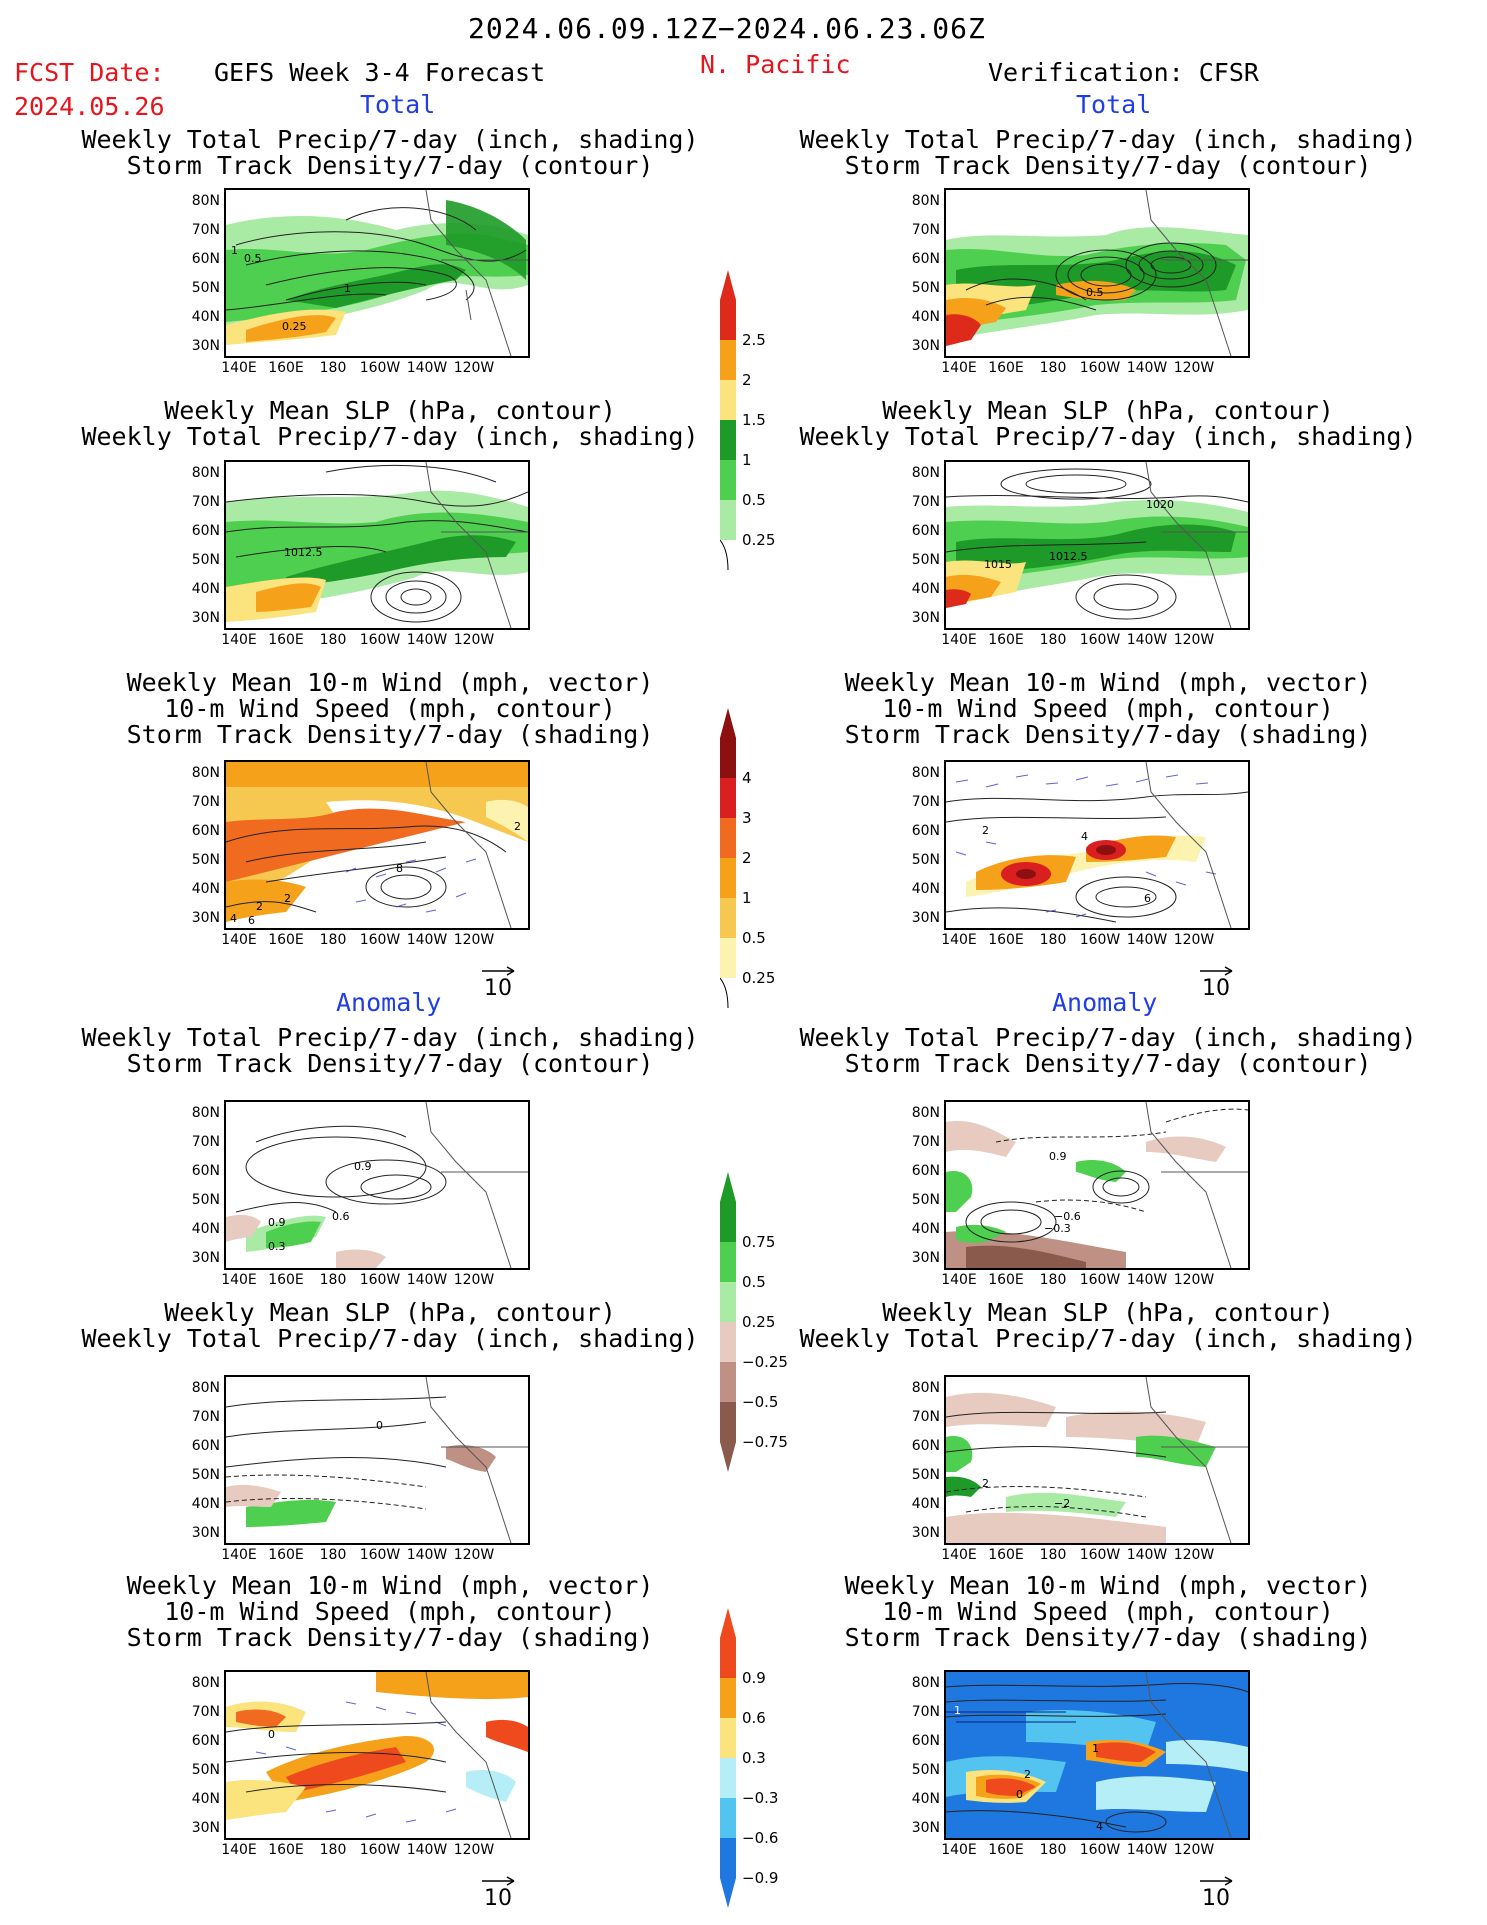 This screenshot has height=1925, width=1487. What do you see at coordinates (754, 340) in the screenshot?
I see `colorbar-label: 2.5` at bounding box center [754, 340].